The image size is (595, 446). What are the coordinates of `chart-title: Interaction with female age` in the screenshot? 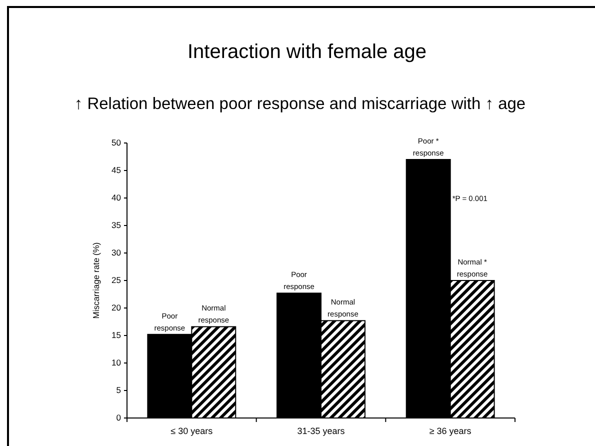 It's located at (307, 52).